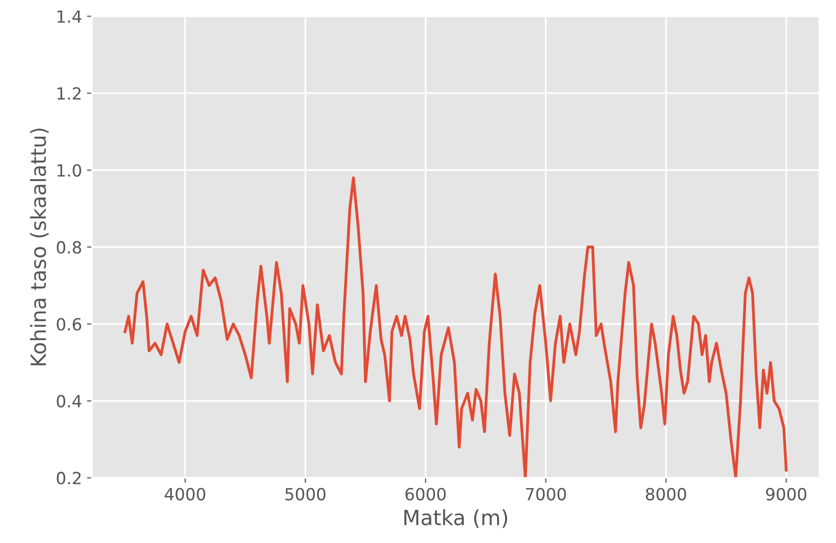 The height and width of the screenshot is (543, 836). What do you see at coordinates (185, 494) in the screenshot?
I see `x-tick-label: 4000` at bounding box center [185, 494].